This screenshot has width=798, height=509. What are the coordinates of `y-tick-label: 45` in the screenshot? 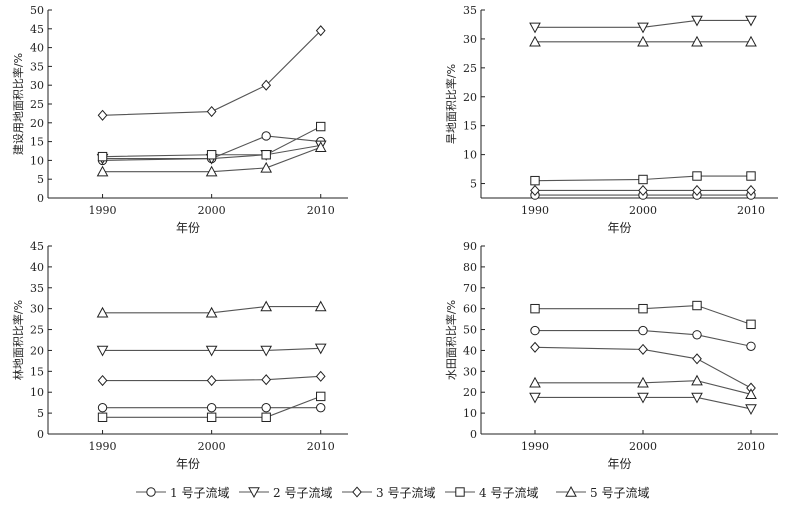 It's located at (37, 29).